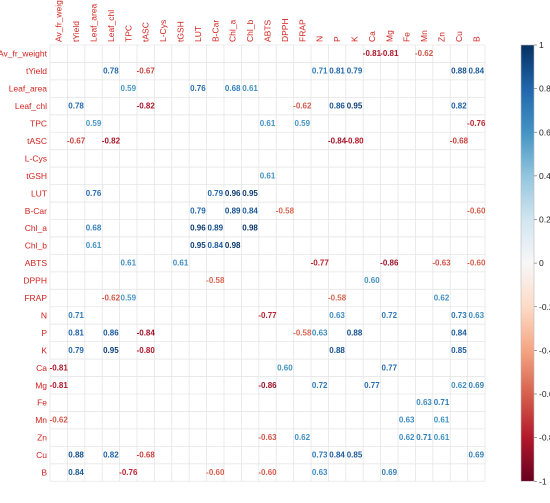  I want to click on cell-value: 0.77, so click(372, 385).